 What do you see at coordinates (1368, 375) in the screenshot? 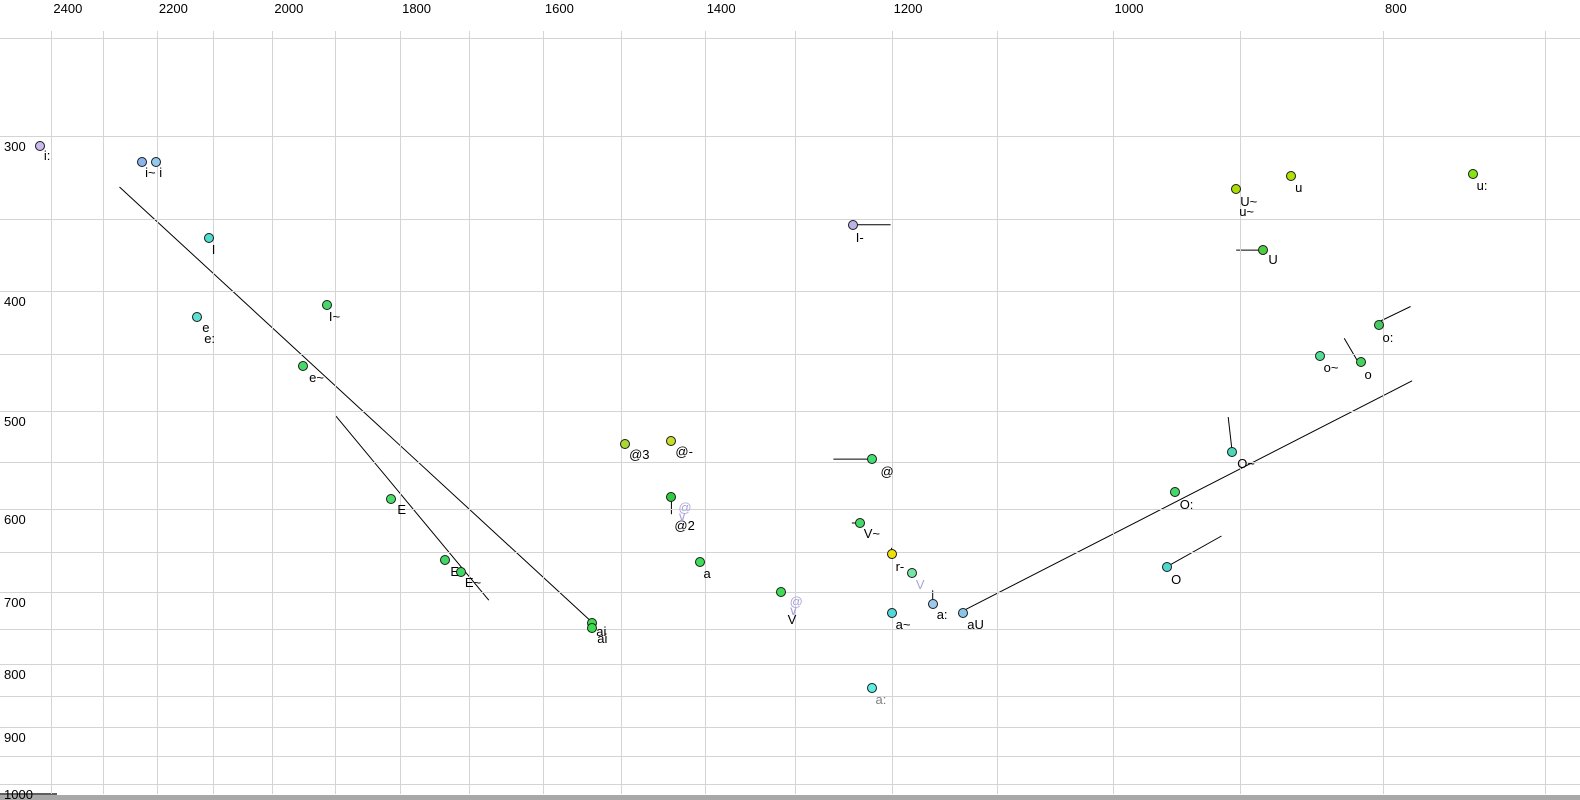
I see `point-label: o` at bounding box center [1368, 375].